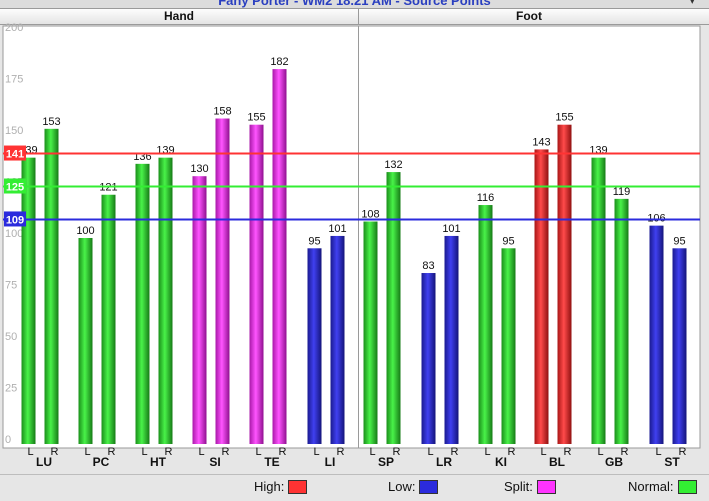  What do you see at coordinates (14, 28) in the screenshot?
I see `y-tick-label-200: 200` at bounding box center [14, 28].